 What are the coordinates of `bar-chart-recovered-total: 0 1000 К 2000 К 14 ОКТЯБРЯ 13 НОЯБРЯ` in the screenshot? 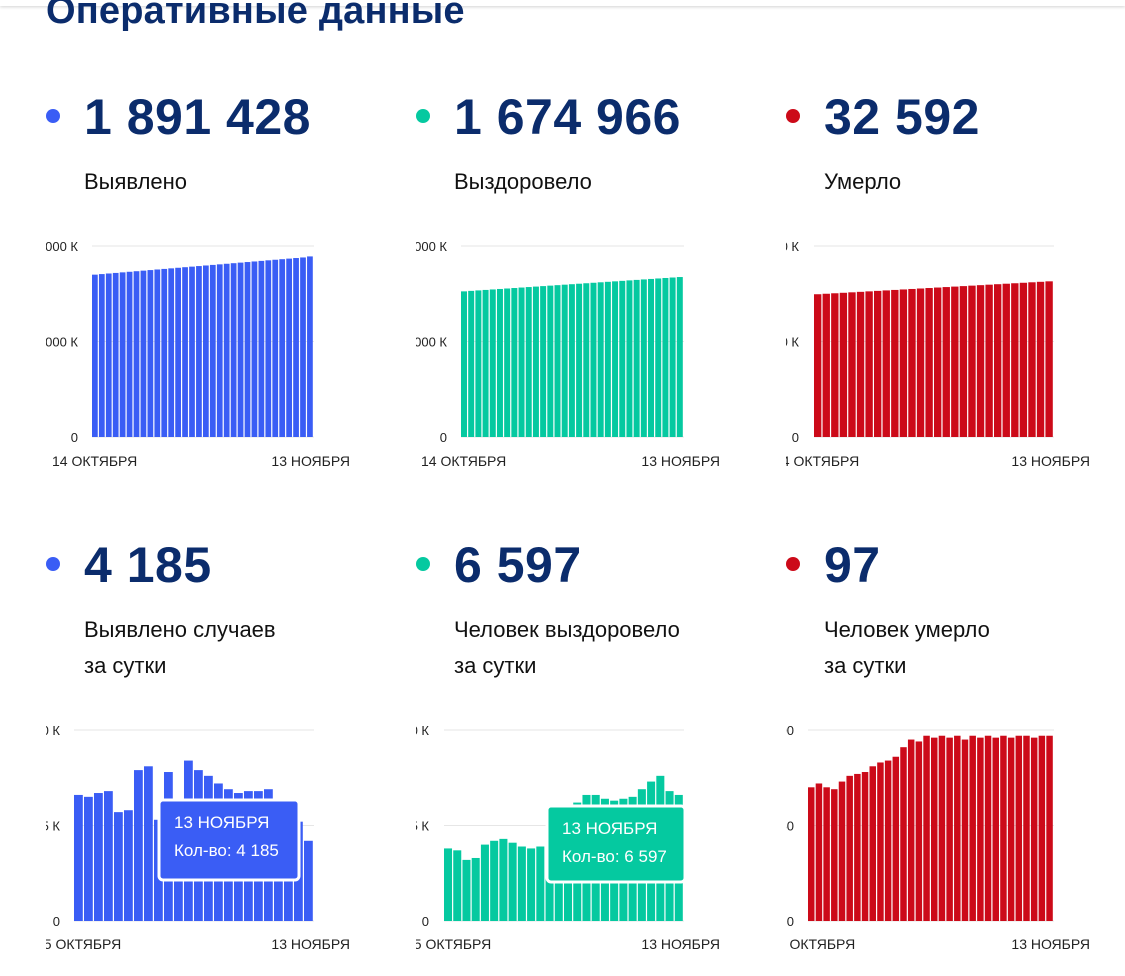 It's located at (576, 348).